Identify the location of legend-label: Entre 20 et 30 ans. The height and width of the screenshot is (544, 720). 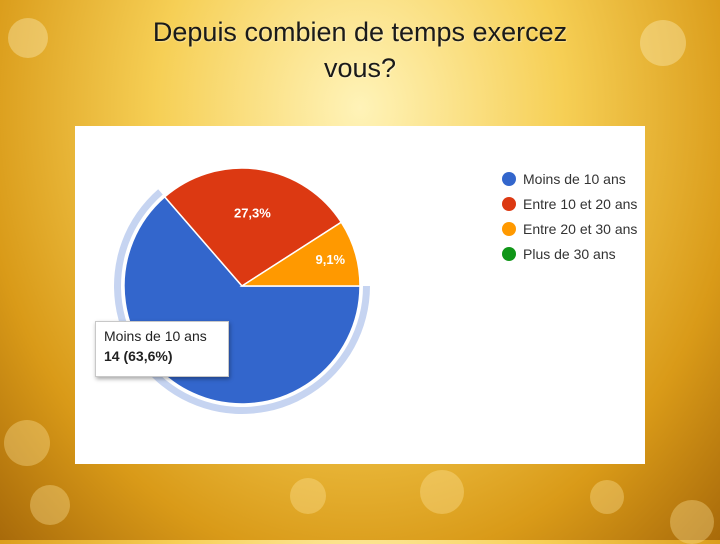
(580, 229).